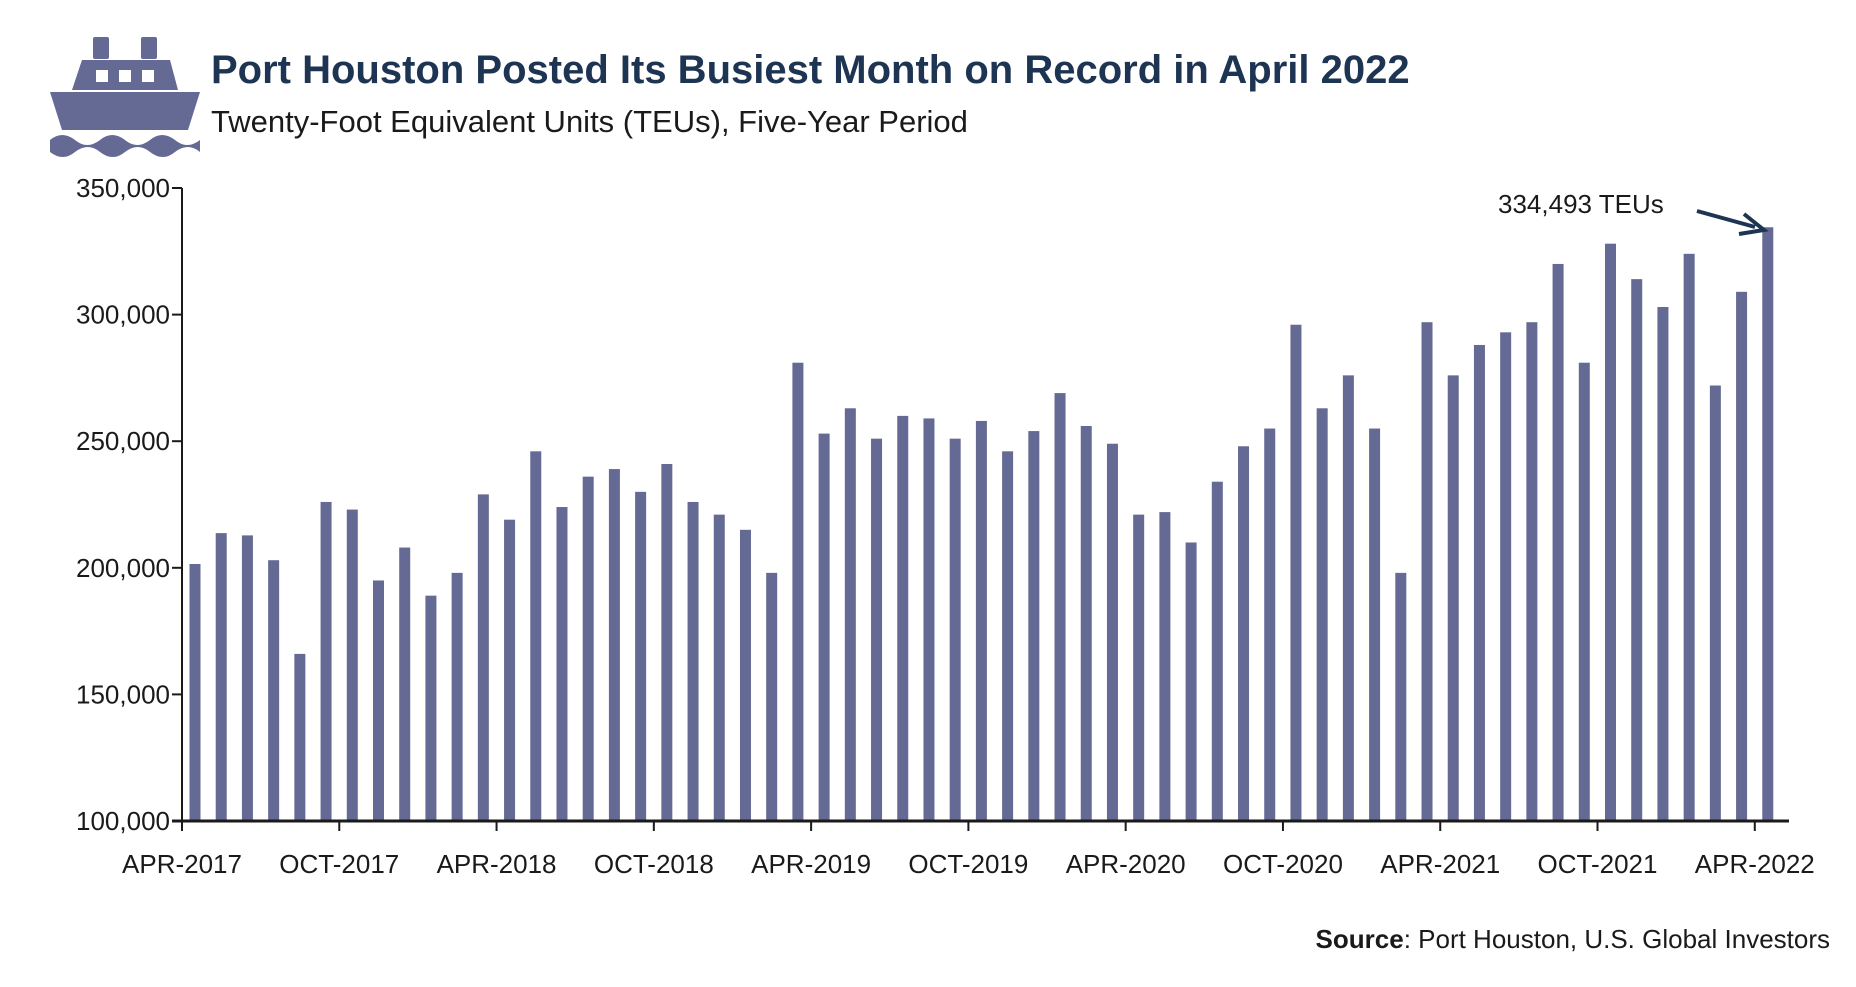  What do you see at coordinates (981, 620) in the screenshot?
I see `bar-oct-2019` at bounding box center [981, 620].